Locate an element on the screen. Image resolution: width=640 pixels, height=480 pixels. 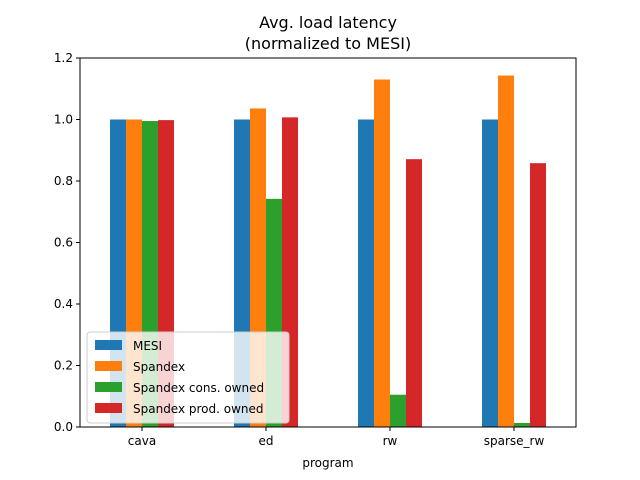
x-axis: cava ed rw sparse_rw is located at coordinates (336, 437).